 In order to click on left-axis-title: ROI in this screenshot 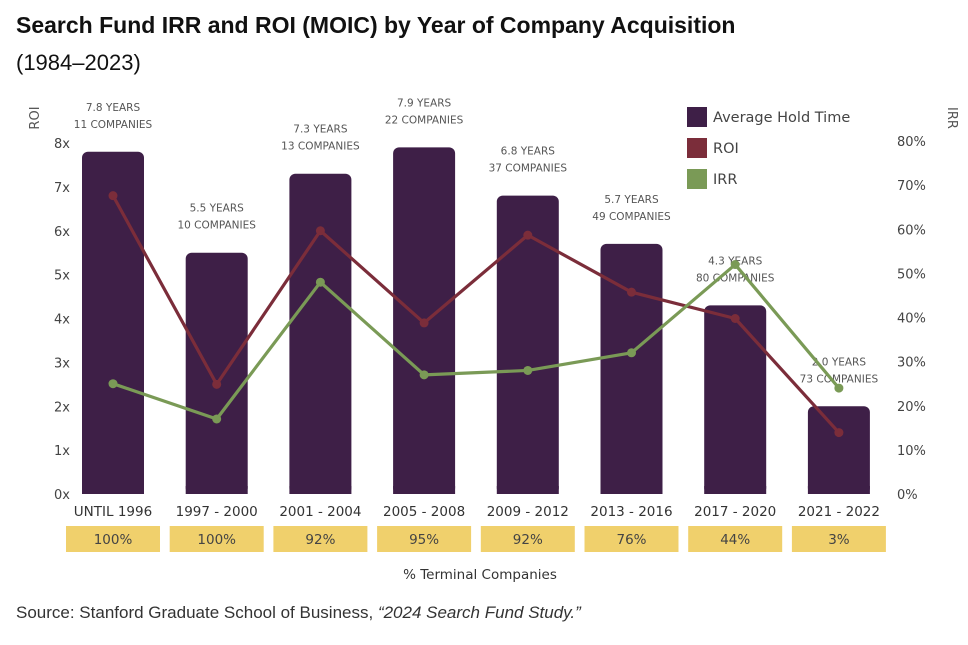, I will do `click(35, 117)`.